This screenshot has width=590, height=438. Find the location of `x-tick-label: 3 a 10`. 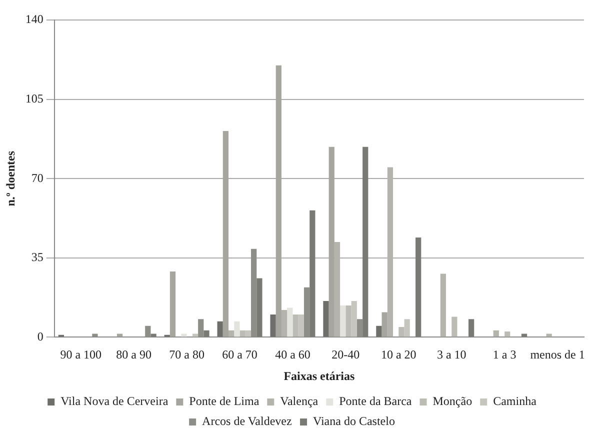

x-tick-label: 3 a 10 is located at coordinates (451, 355).